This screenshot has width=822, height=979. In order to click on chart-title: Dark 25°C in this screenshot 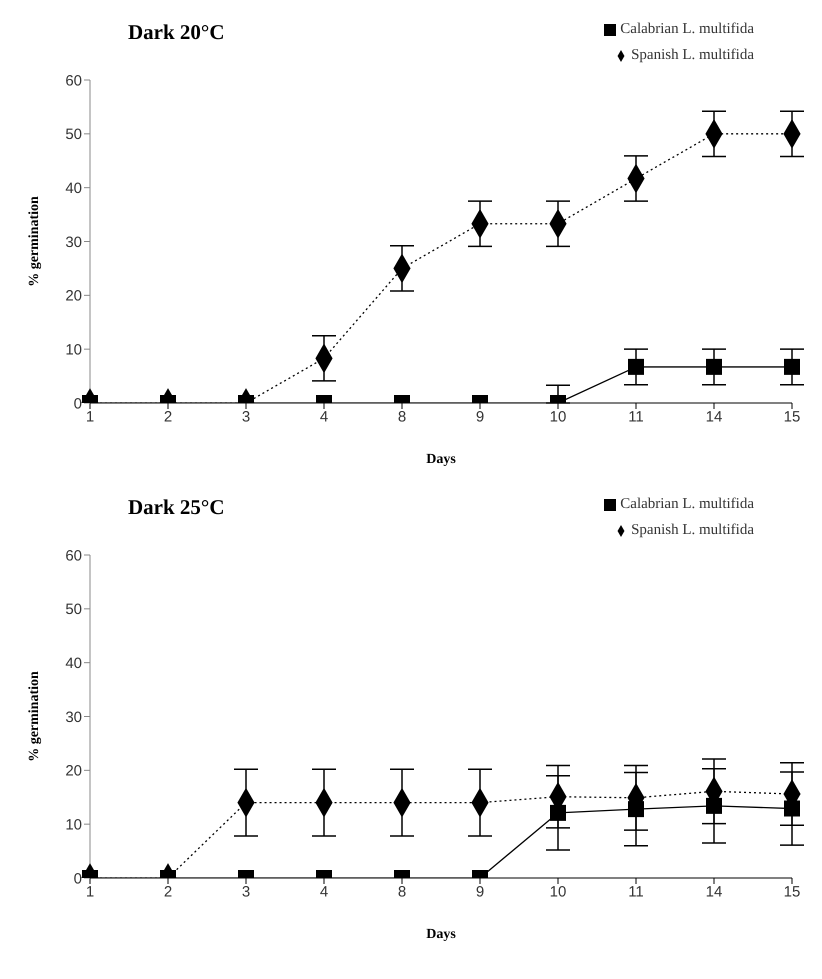, I will do `click(176, 507)`.